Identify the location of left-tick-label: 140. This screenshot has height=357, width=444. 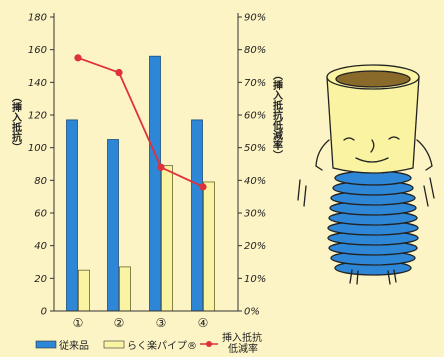
(37, 83).